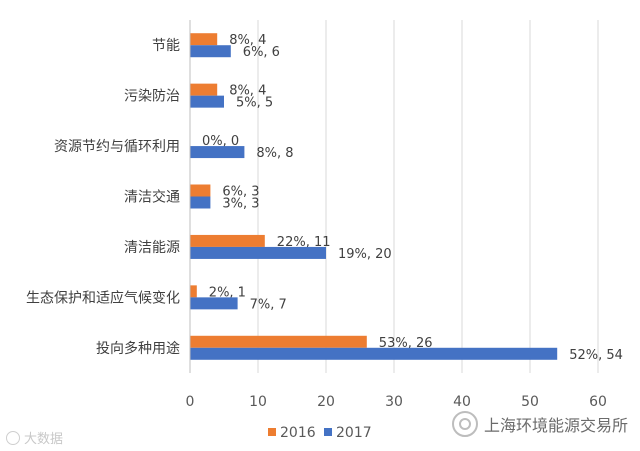  What do you see at coordinates (530, 402) in the screenshot?
I see `x-tick-label: 50` at bounding box center [530, 402].